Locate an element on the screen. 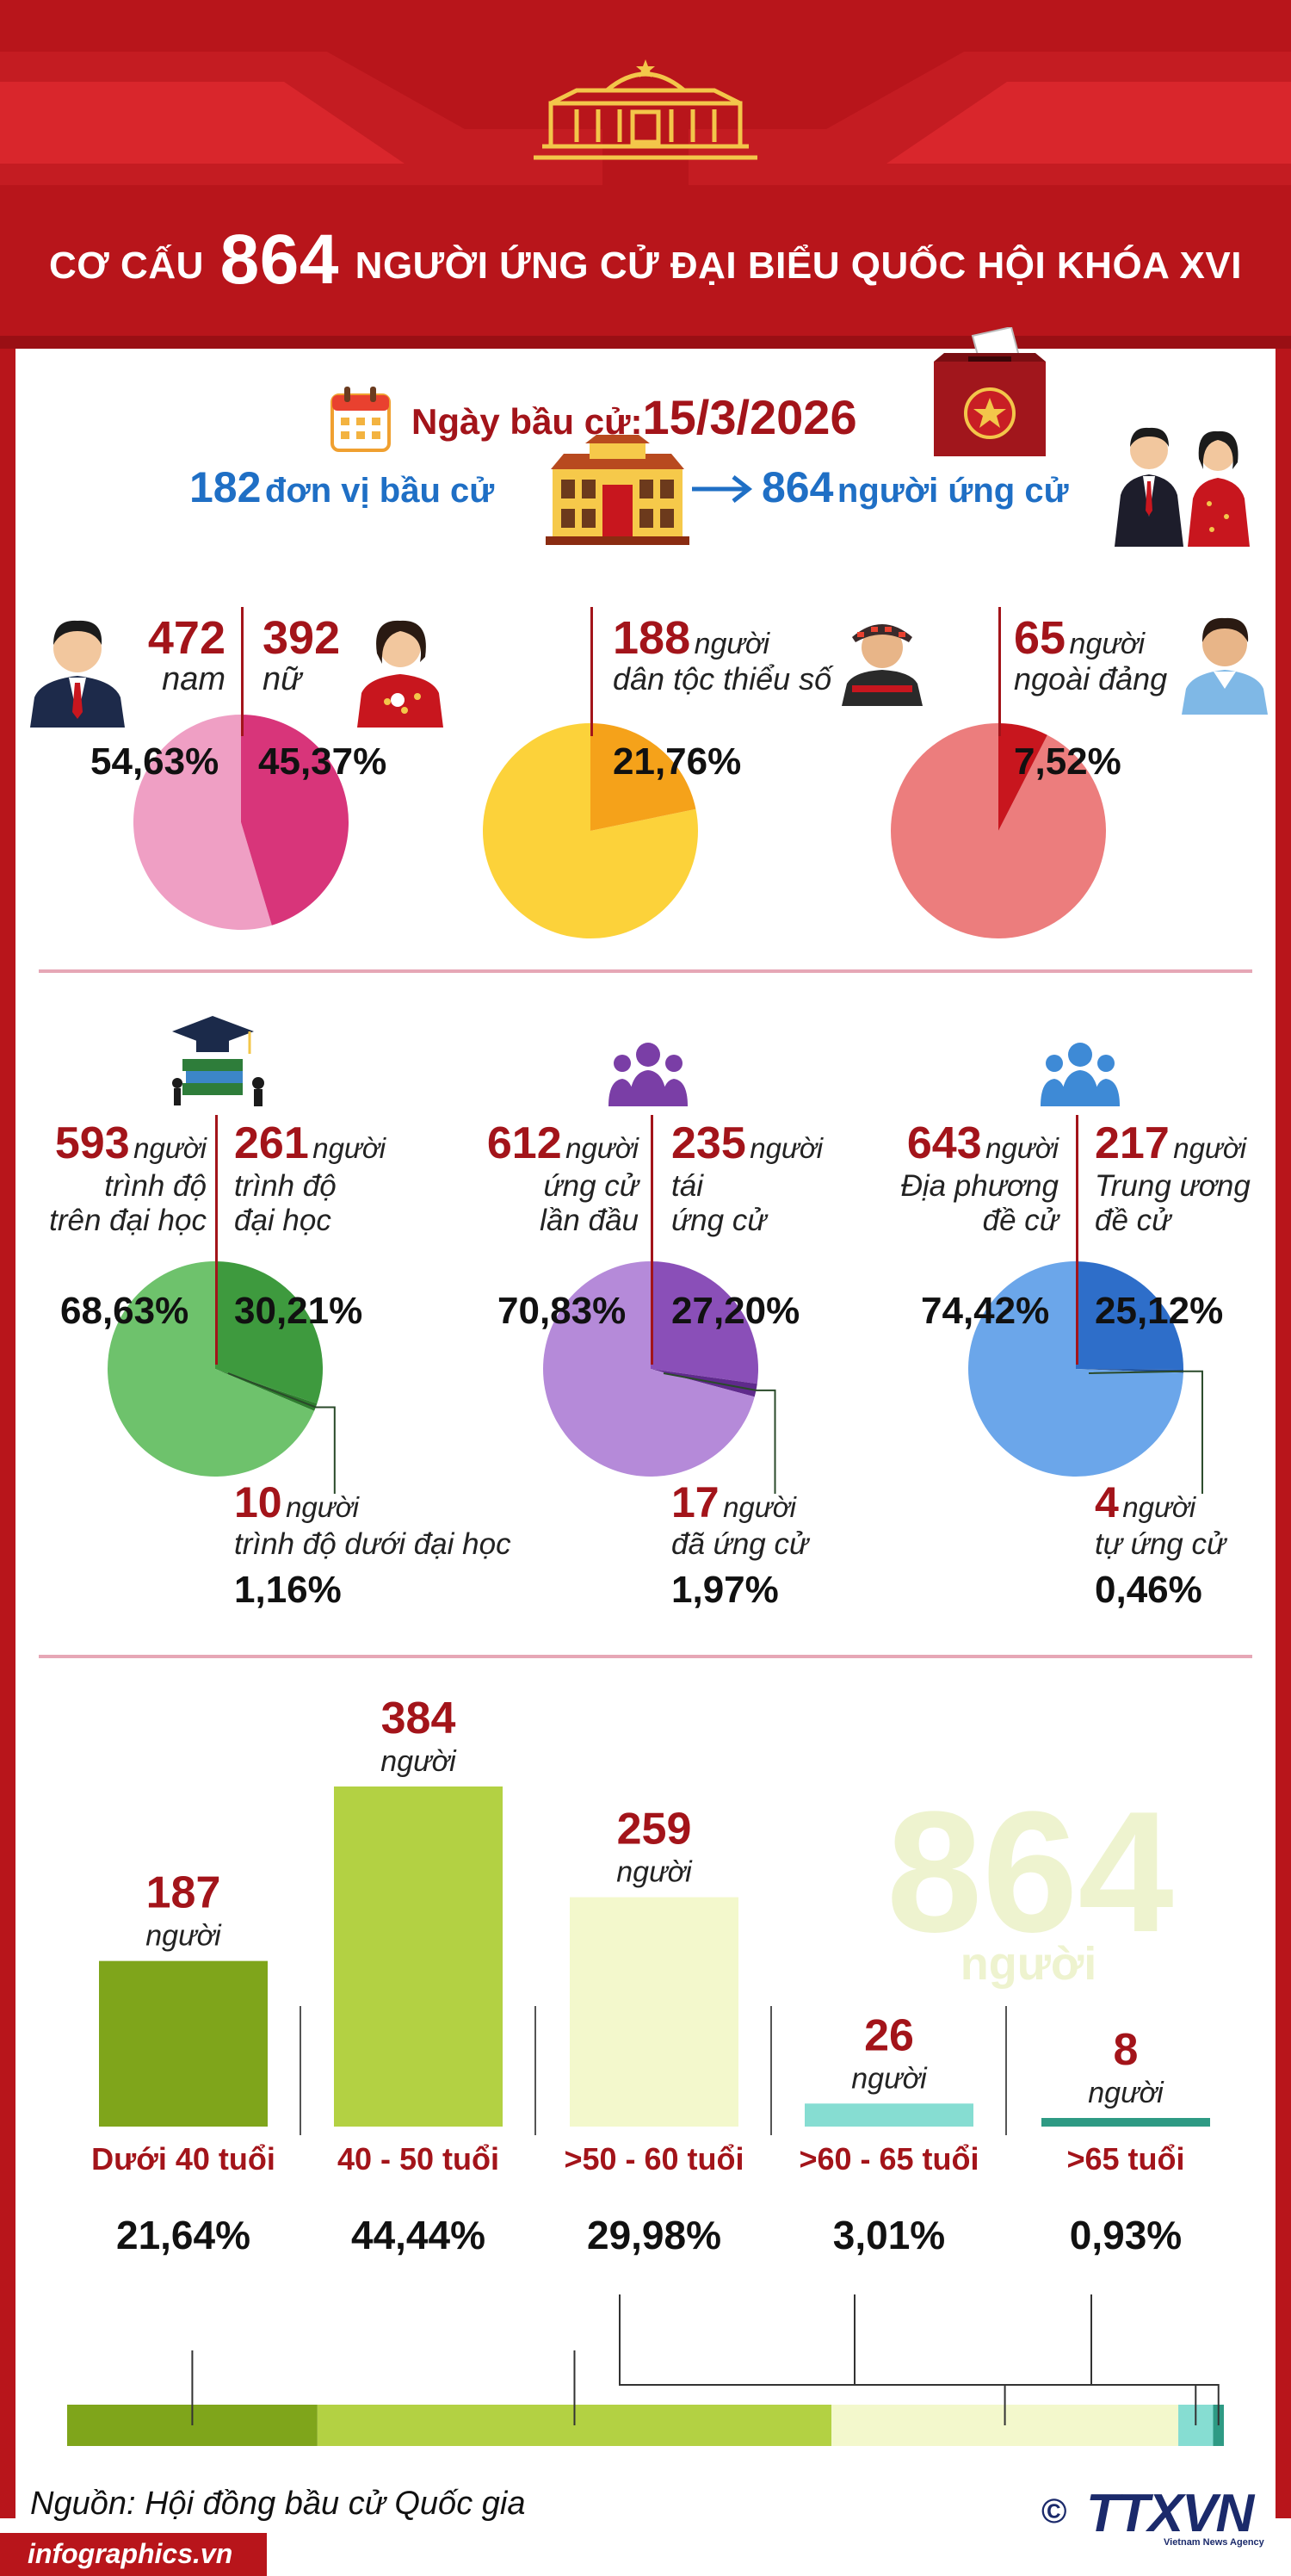 Image resolution: width=1291 pixels, height=2576 pixels. age-bar-value-3: 26 is located at coordinates (889, 2035).